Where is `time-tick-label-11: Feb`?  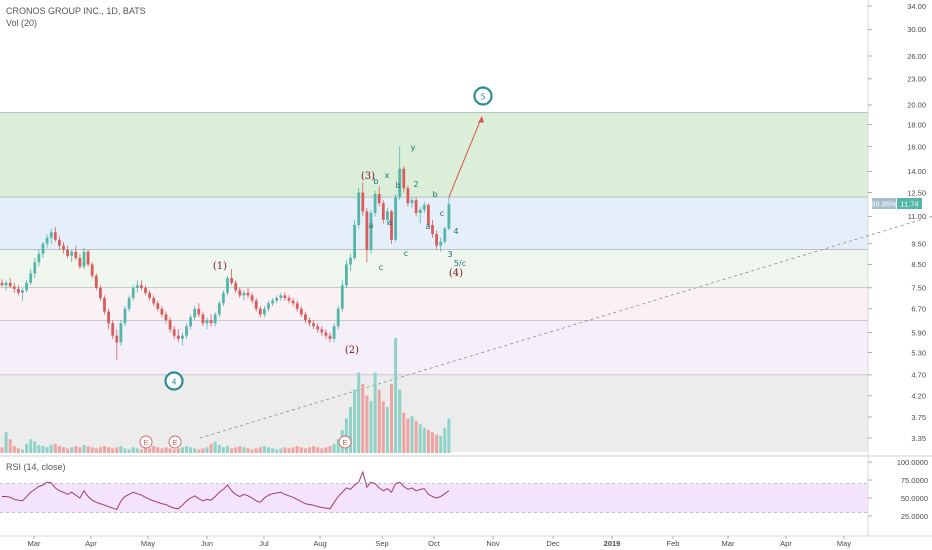
time-tick-label-11: Feb is located at coordinates (673, 543).